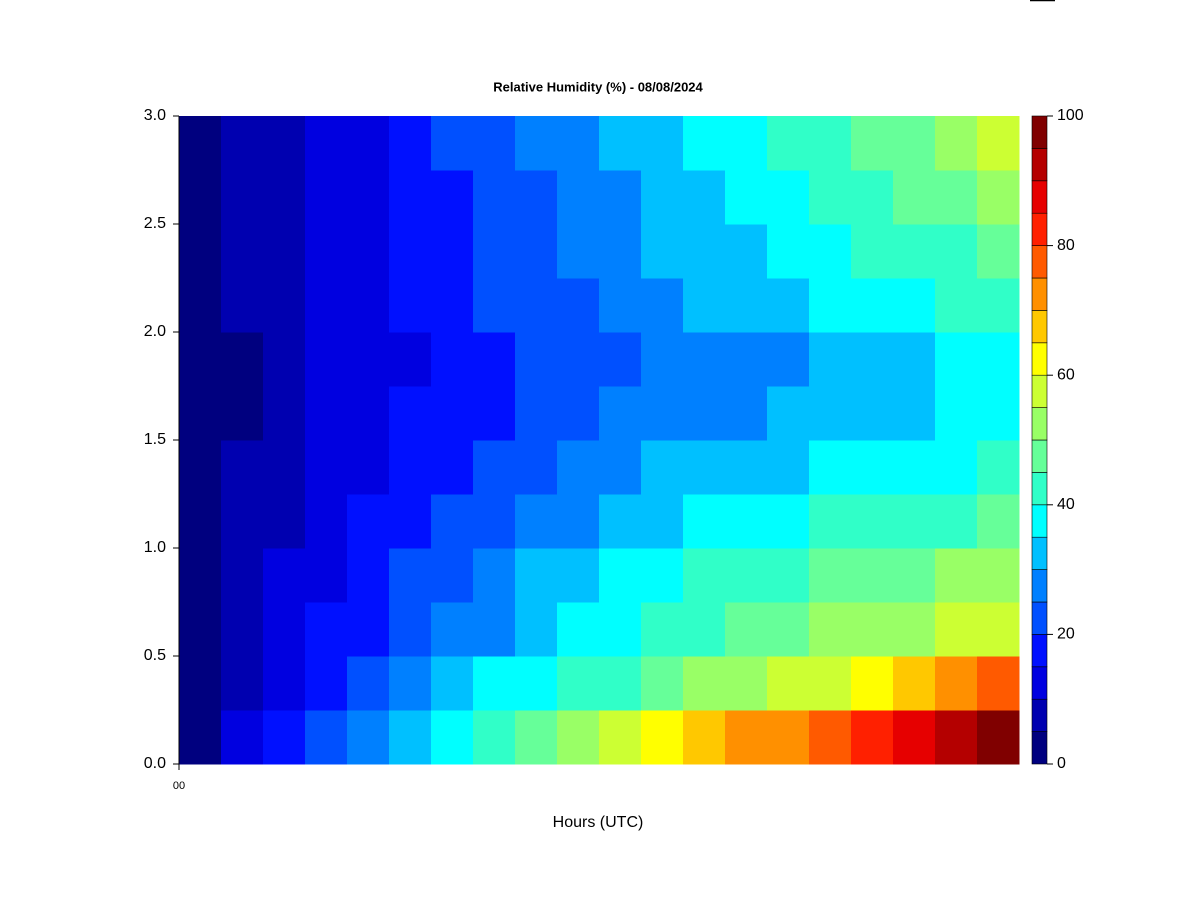 Image resolution: width=1200 pixels, height=900 pixels. Describe the element at coordinates (155, 547) in the screenshot. I see `y-tick-label: 1.0` at that location.